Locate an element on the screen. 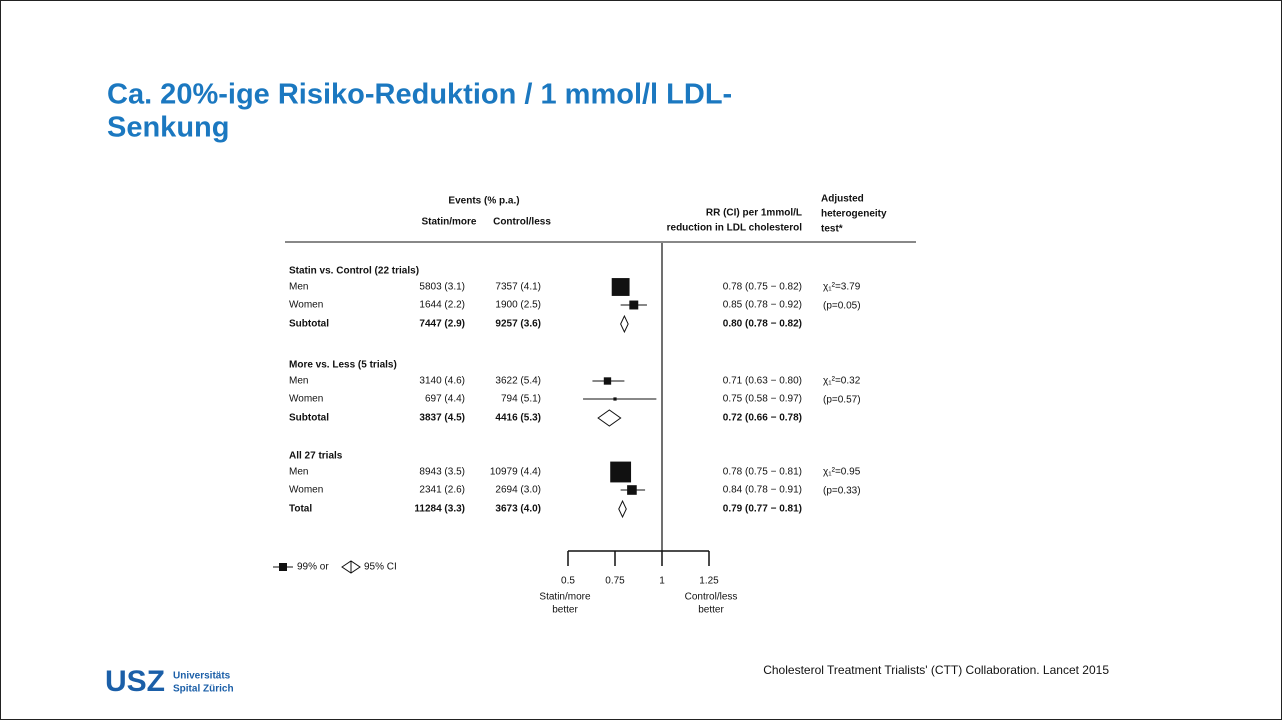 This screenshot has height=720, width=1282. events: 9257 (3.6) is located at coordinates (518, 324).